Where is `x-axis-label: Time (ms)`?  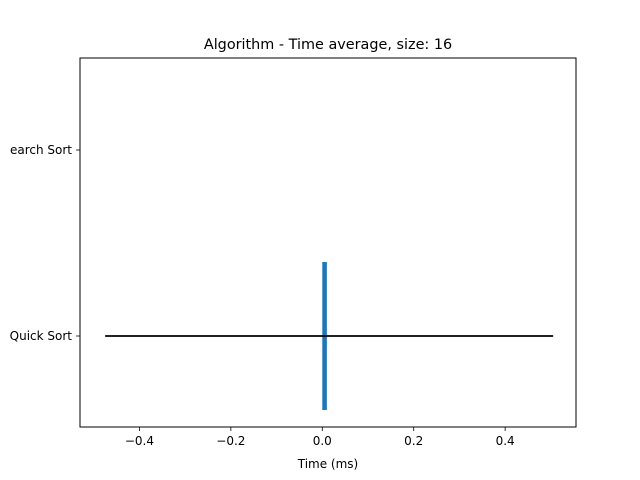 x-axis-label: Time (ms) is located at coordinates (328, 464).